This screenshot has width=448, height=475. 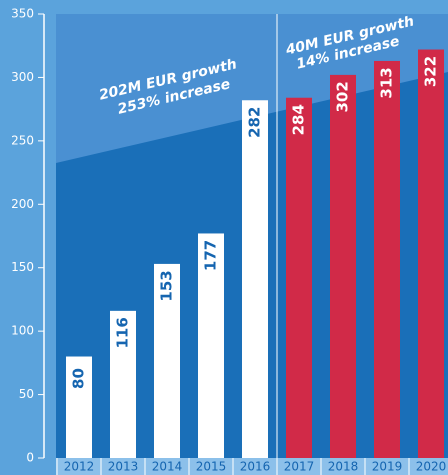 What do you see at coordinates (431, 467) in the screenshot?
I see `x-tick-label: 2020` at bounding box center [431, 467].